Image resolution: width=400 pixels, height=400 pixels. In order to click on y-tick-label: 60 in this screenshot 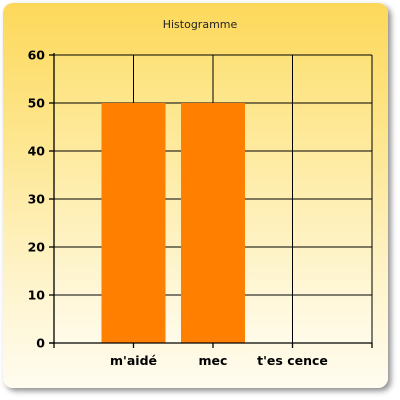, I will do `click(37, 55)`.